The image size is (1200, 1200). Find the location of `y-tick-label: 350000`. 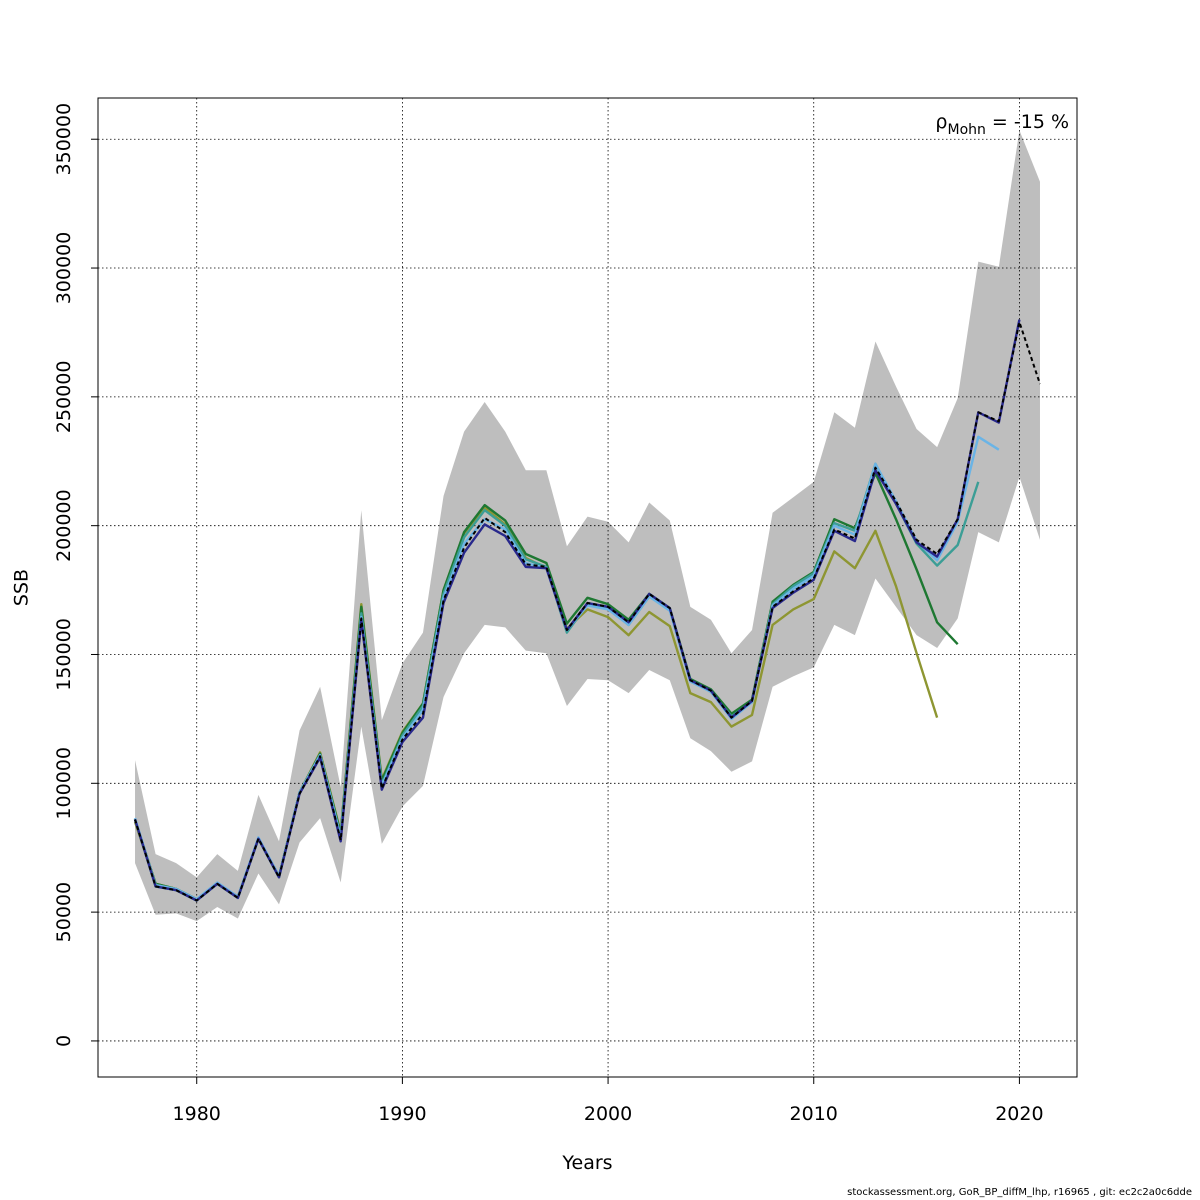

y-tick-label: 350000 is located at coordinates (64, 139).